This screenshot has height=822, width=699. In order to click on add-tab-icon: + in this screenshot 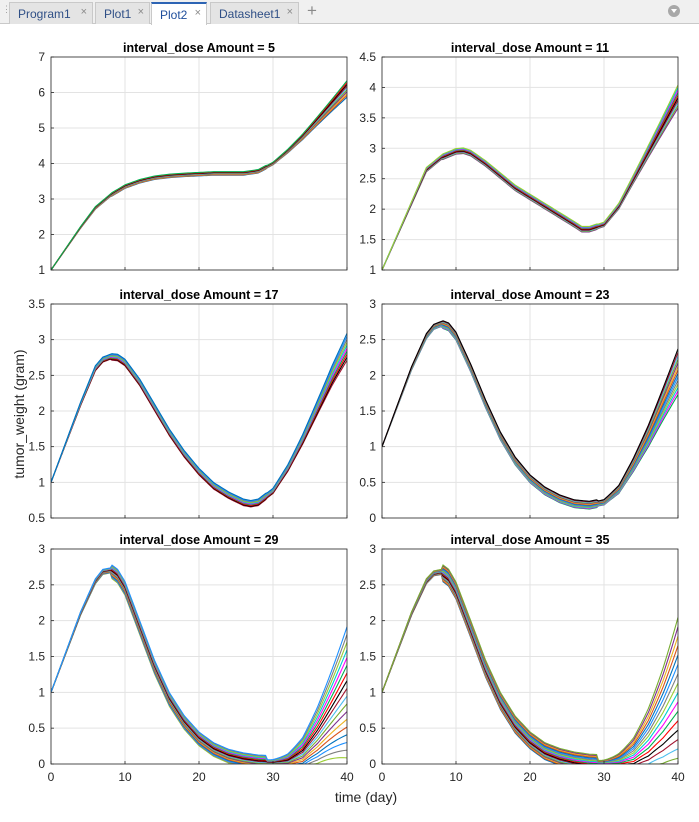, I will do `click(312, 10)`.